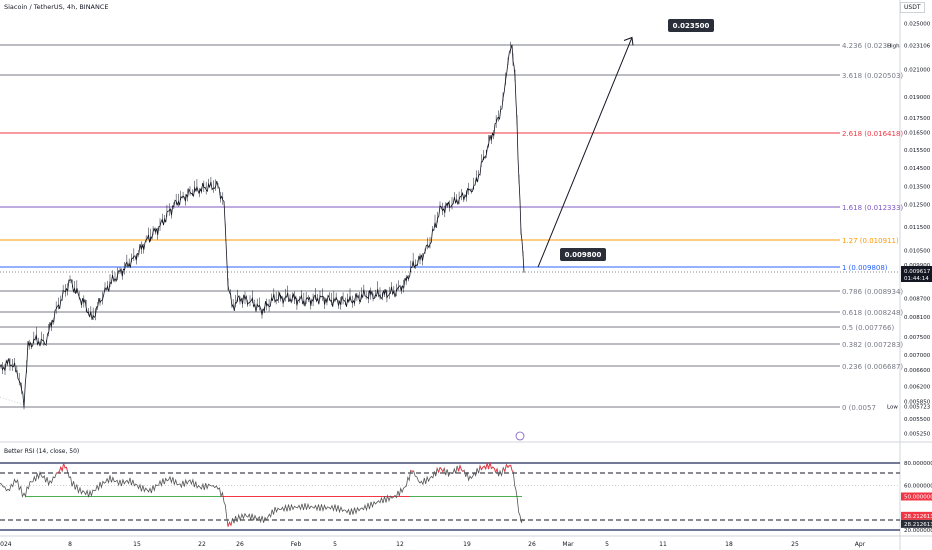 This screenshot has width=932, height=550. I want to click on time-tick-9: 26, so click(532, 544).